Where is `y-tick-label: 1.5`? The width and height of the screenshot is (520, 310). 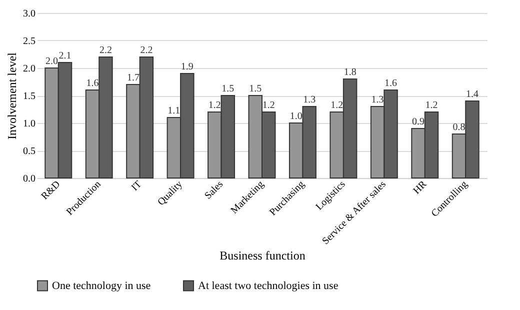 y-tick-label: 1.5 is located at coordinates (29, 96).